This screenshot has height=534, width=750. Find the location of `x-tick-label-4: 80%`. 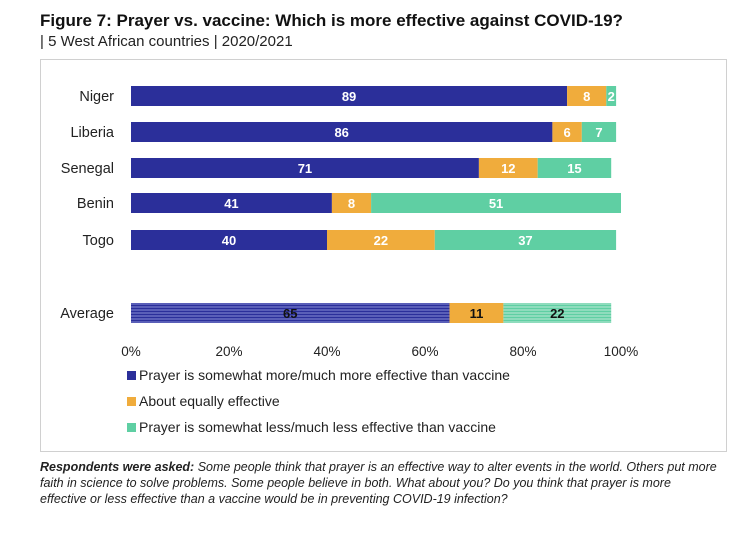

x-tick-label-4: 80% is located at coordinates (522, 351).